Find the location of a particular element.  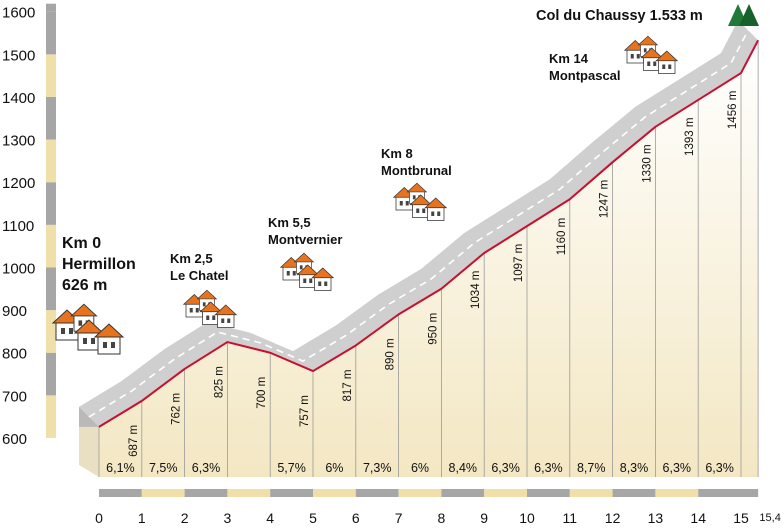

gradient-label: 6% is located at coordinates (334, 468).